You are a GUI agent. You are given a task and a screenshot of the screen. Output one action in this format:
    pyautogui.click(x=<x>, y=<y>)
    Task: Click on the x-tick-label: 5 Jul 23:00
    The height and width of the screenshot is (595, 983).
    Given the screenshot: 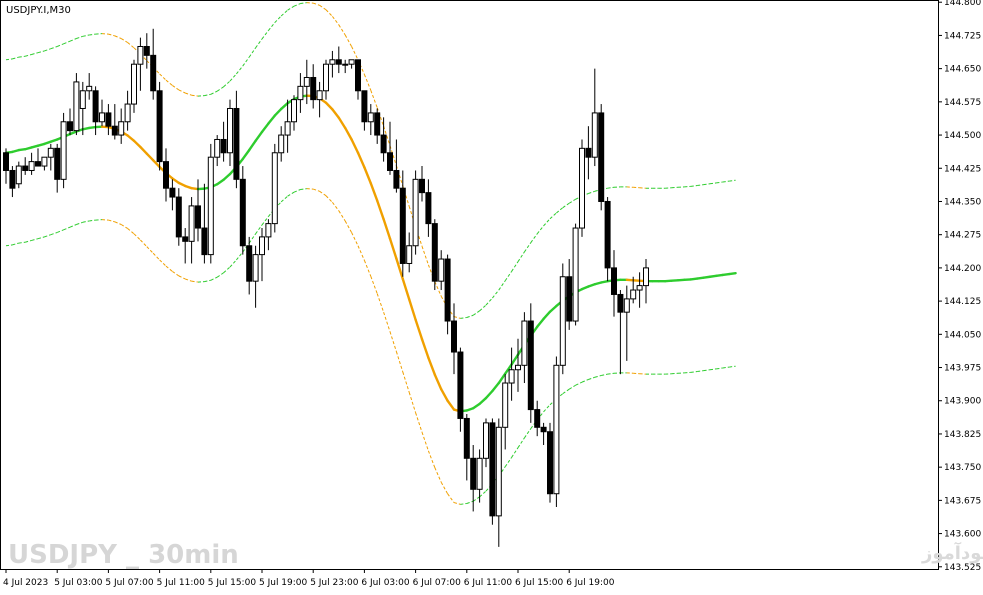 What is the action you would take?
    pyautogui.click(x=334, y=583)
    